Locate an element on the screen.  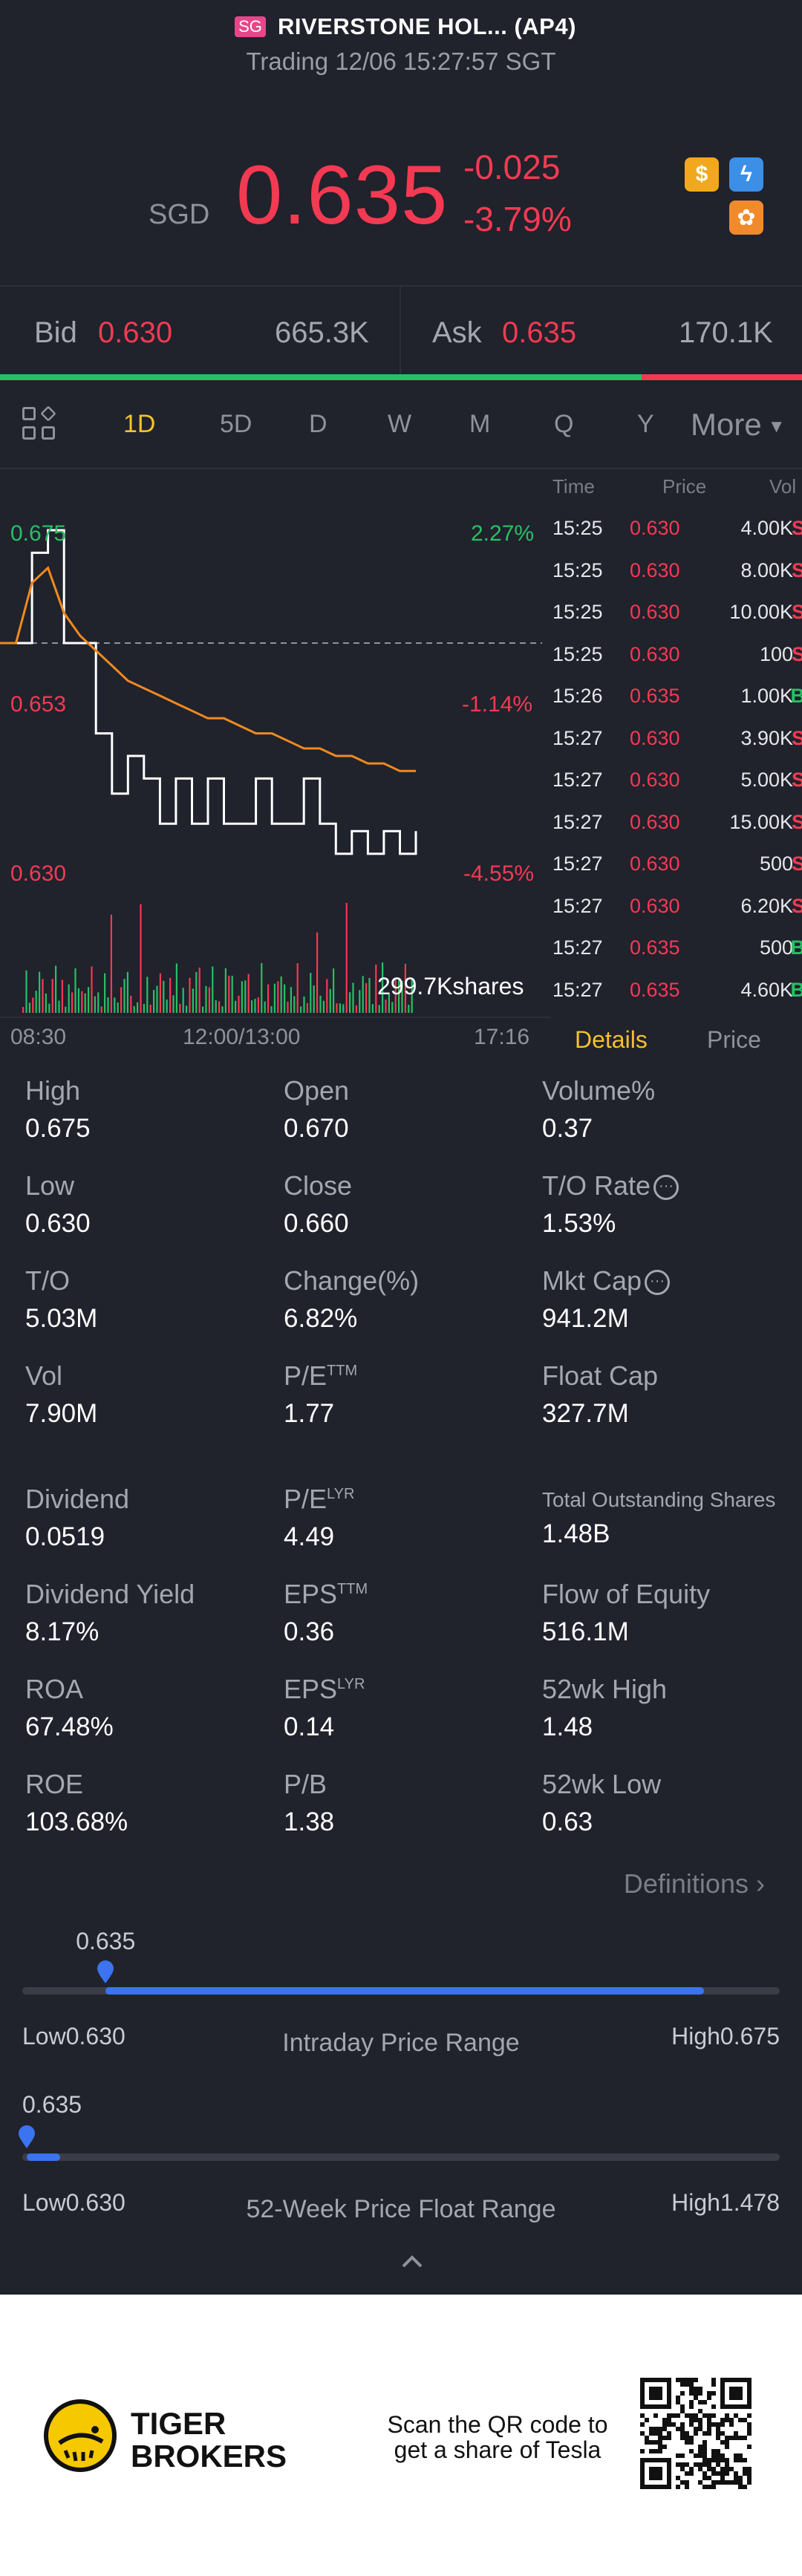
tick-volume: 500 is located at coordinates (776, 947).